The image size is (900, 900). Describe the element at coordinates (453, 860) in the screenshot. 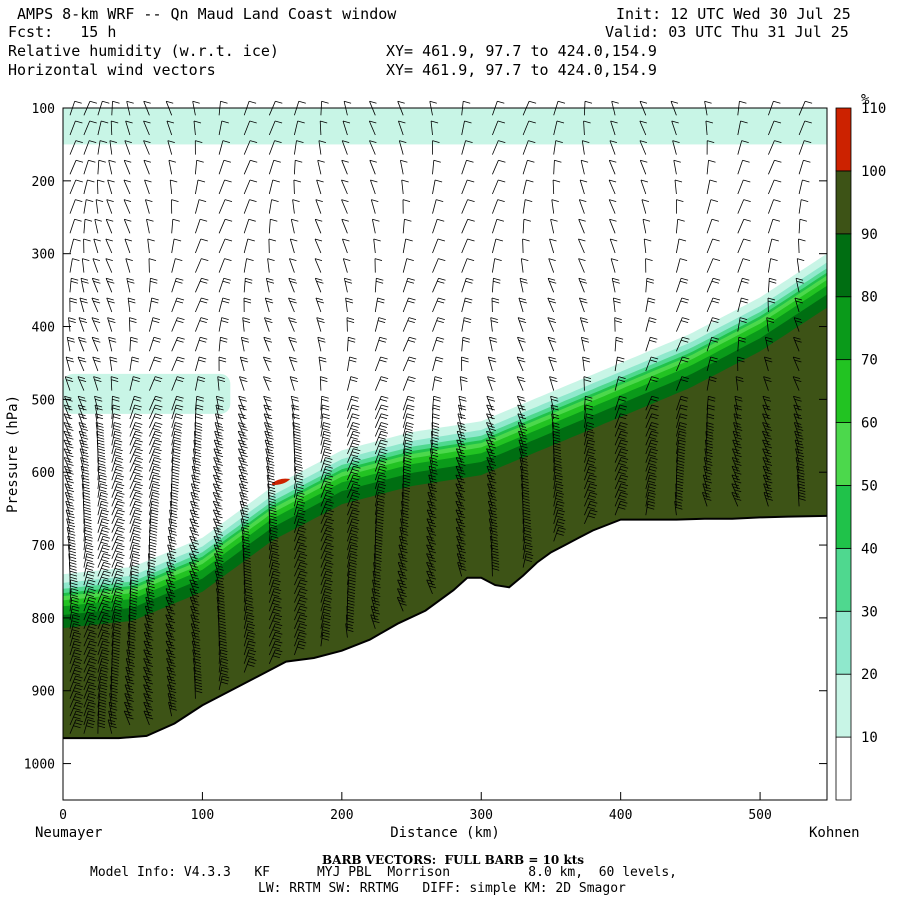

I see `barb-vectors-note: BARB VECTORS: FULL BARB = 10 kts` at that location.